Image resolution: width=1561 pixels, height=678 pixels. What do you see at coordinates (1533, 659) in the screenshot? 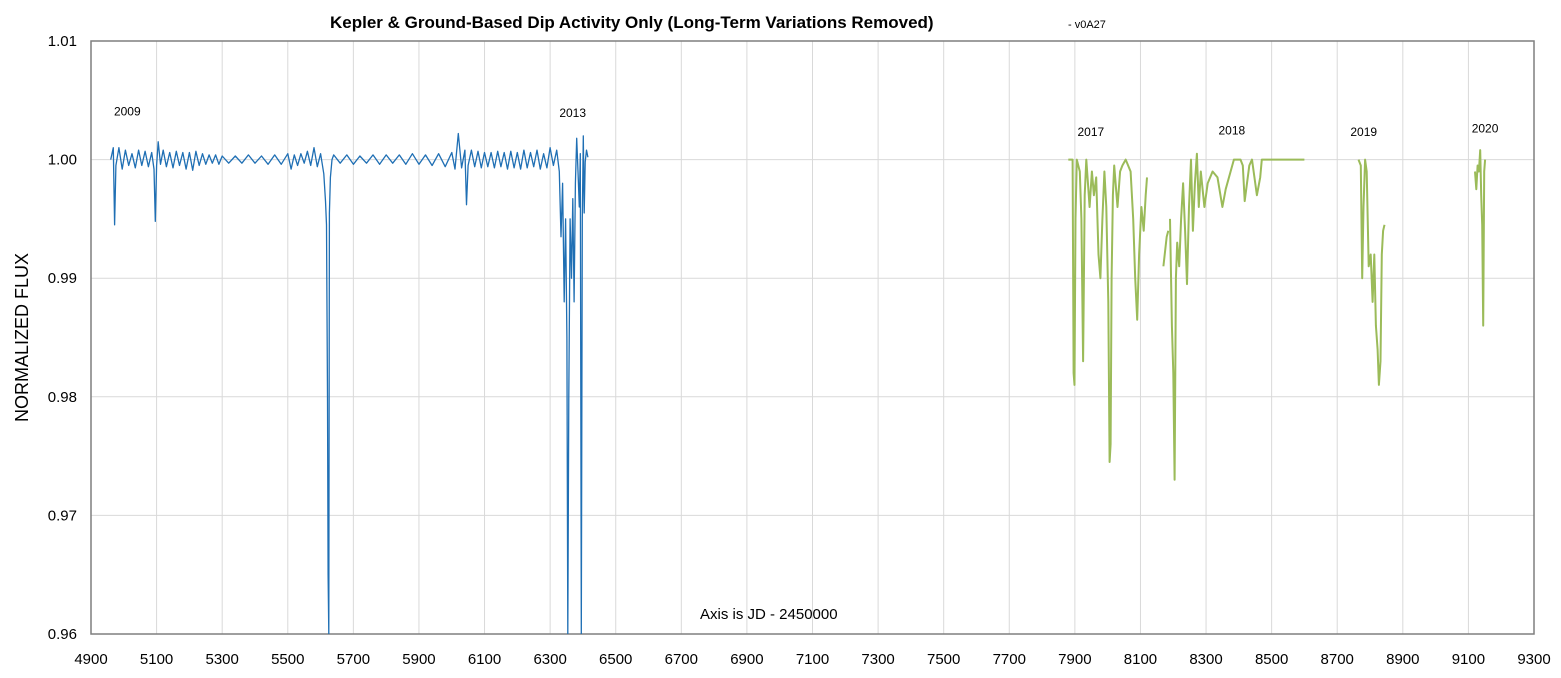
I see `x-tick-label: 9300` at bounding box center [1533, 659].